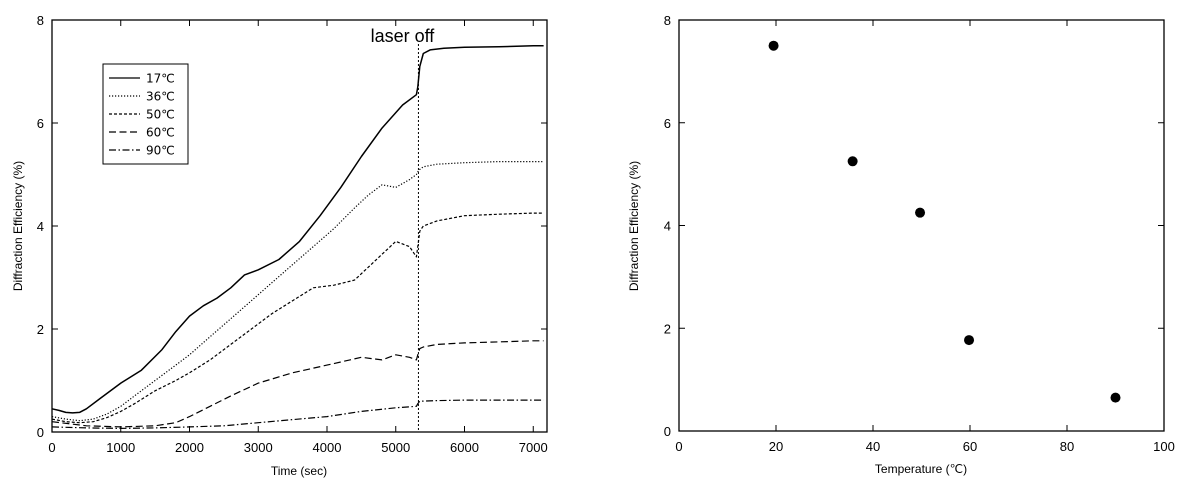 The height and width of the screenshot is (479, 1179). I want to click on chart0-y-tick-label: 0, so click(40, 432).